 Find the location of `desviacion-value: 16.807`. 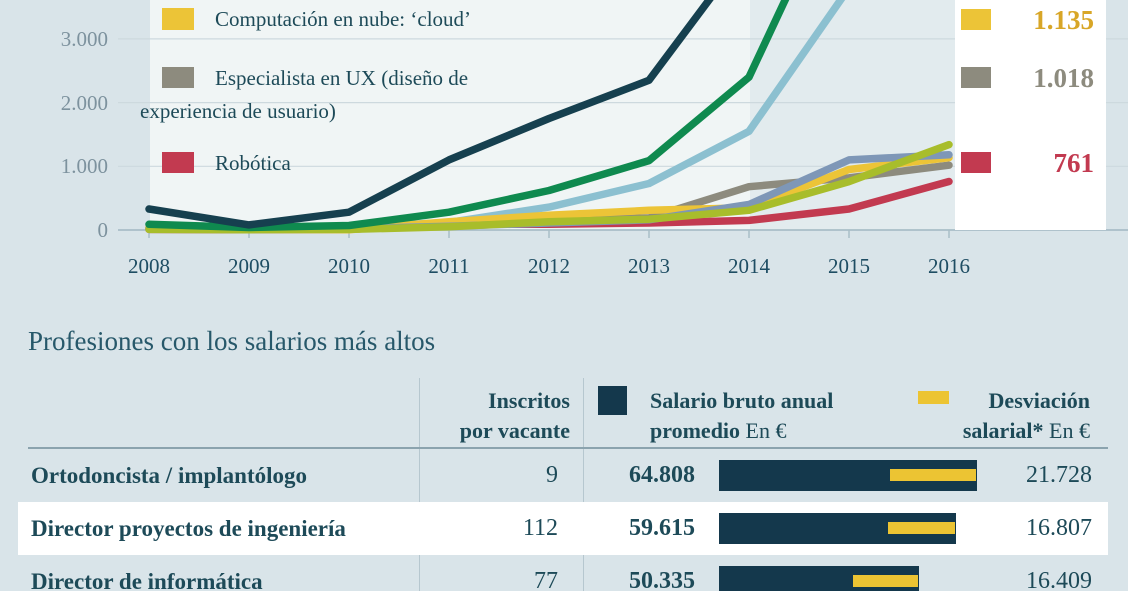

desviacion-value: 16.807 is located at coordinates (1059, 528).